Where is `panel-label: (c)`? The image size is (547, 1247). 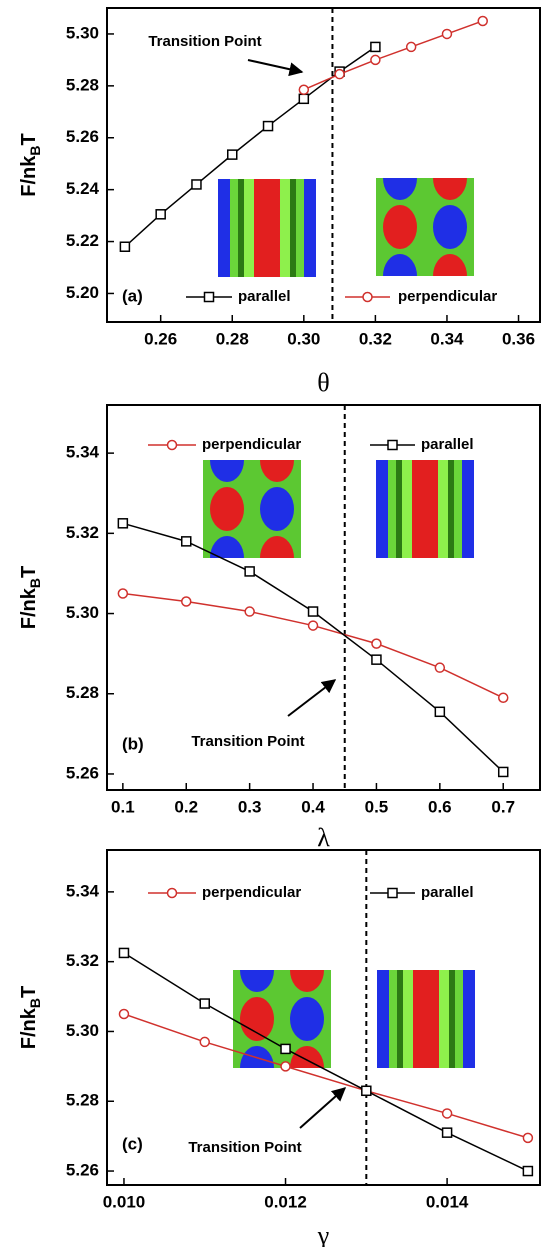
panel-label: (c) is located at coordinates (132, 1143).